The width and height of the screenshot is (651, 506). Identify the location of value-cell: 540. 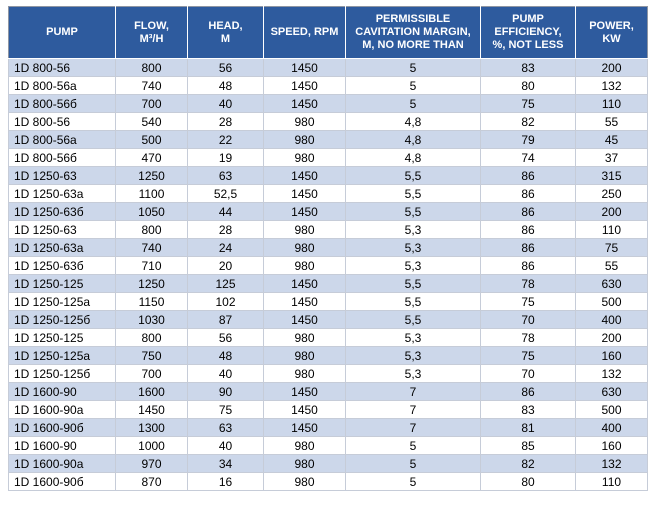
(151, 121).